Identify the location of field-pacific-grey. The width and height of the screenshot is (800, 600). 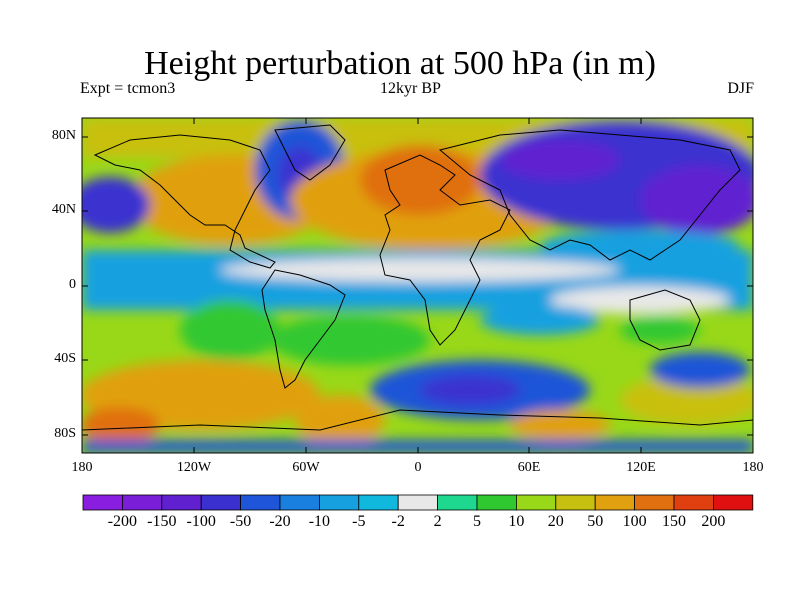
(640, 300).